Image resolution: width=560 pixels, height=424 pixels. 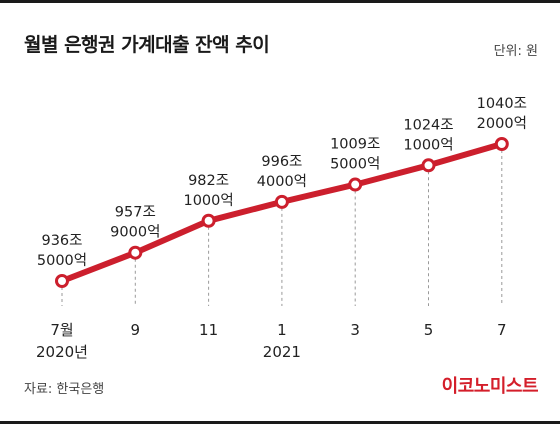 I want to click on x-tick-label: 7월, so click(x=61, y=330).